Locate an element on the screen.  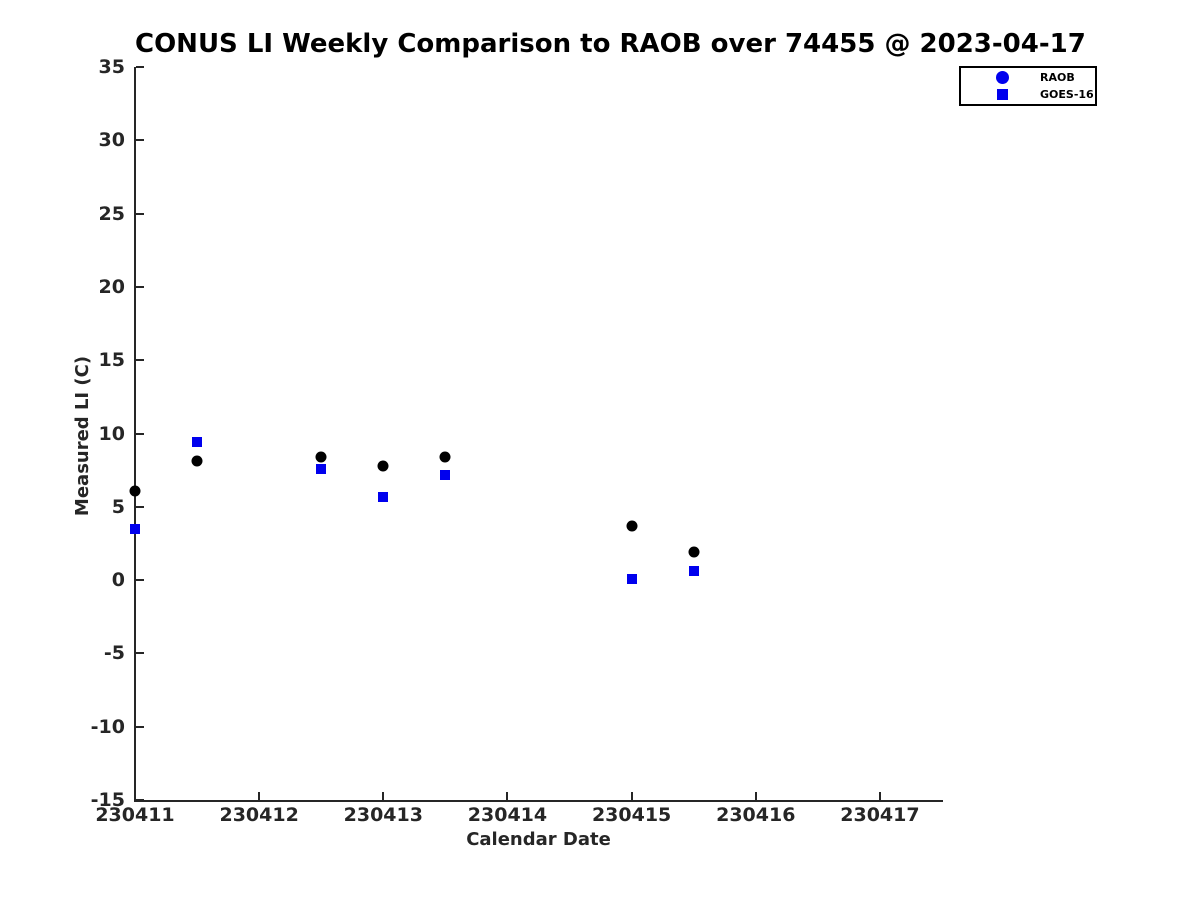
x-tick-label: 230415 is located at coordinates (631, 815).